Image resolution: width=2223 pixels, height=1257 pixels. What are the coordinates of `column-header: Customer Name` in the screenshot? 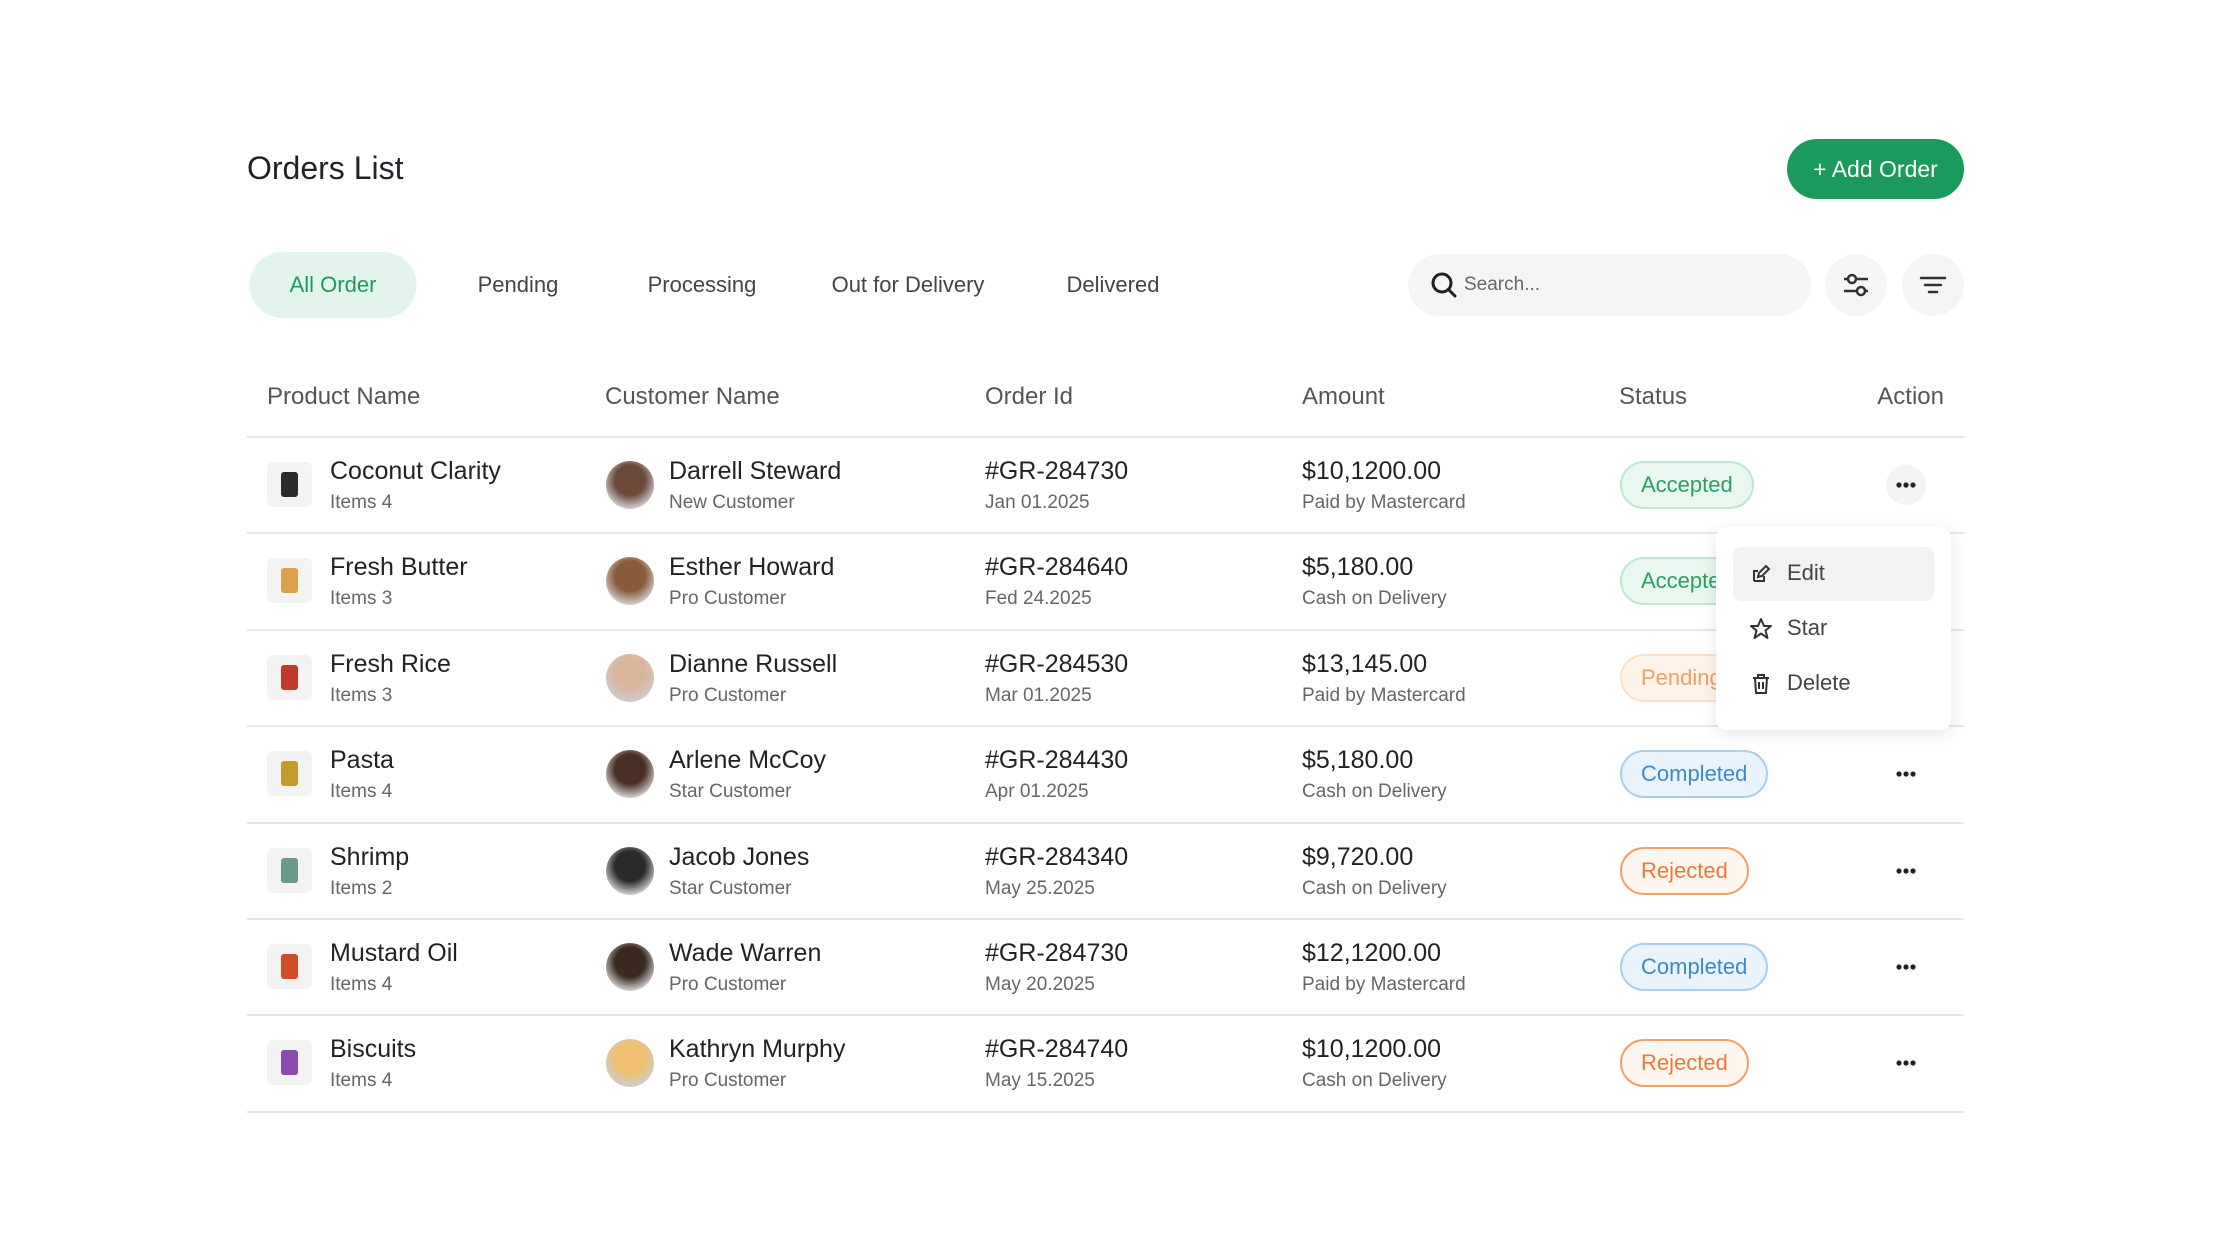 It's located at (692, 396).